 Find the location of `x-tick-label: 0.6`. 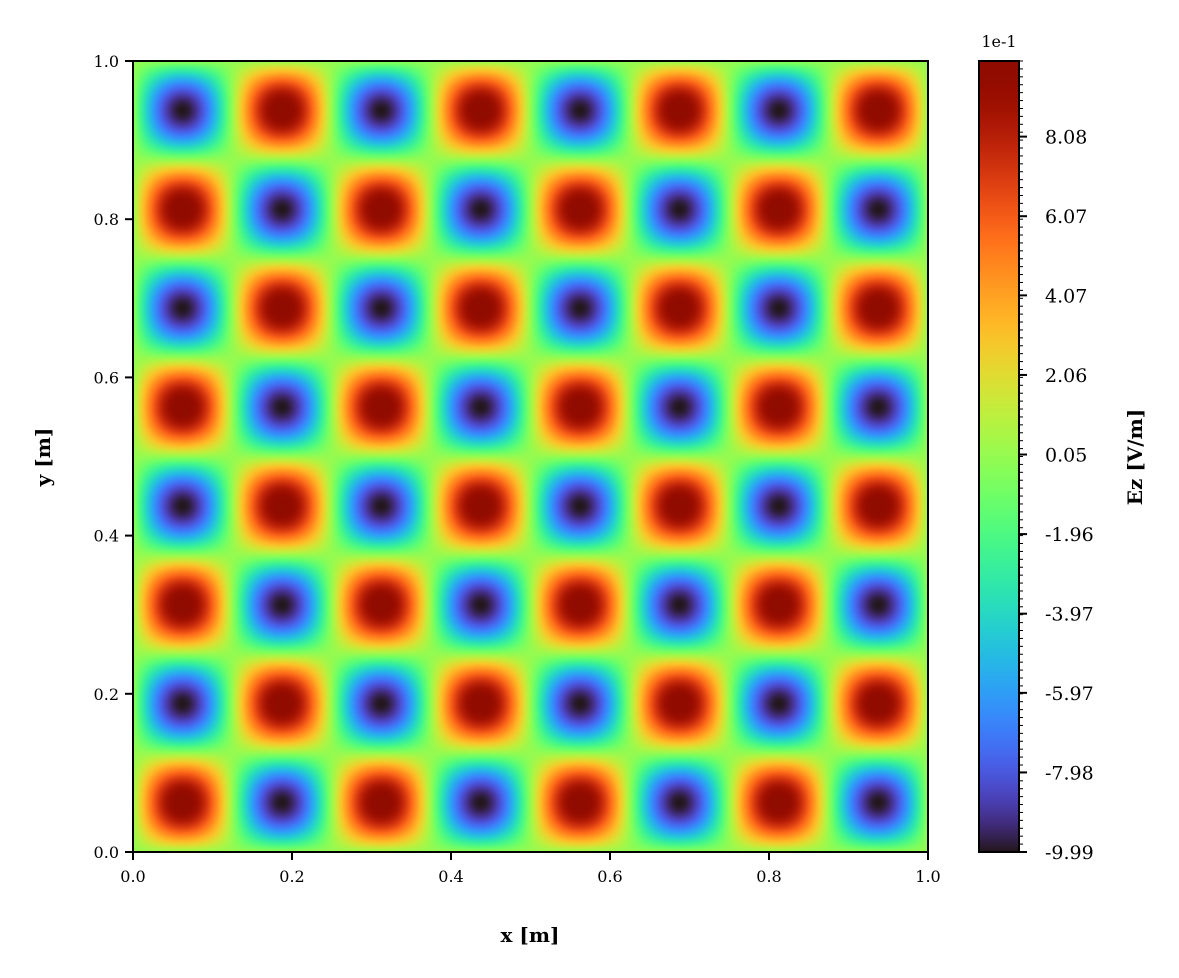

x-tick-label: 0.6 is located at coordinates (609, 876).